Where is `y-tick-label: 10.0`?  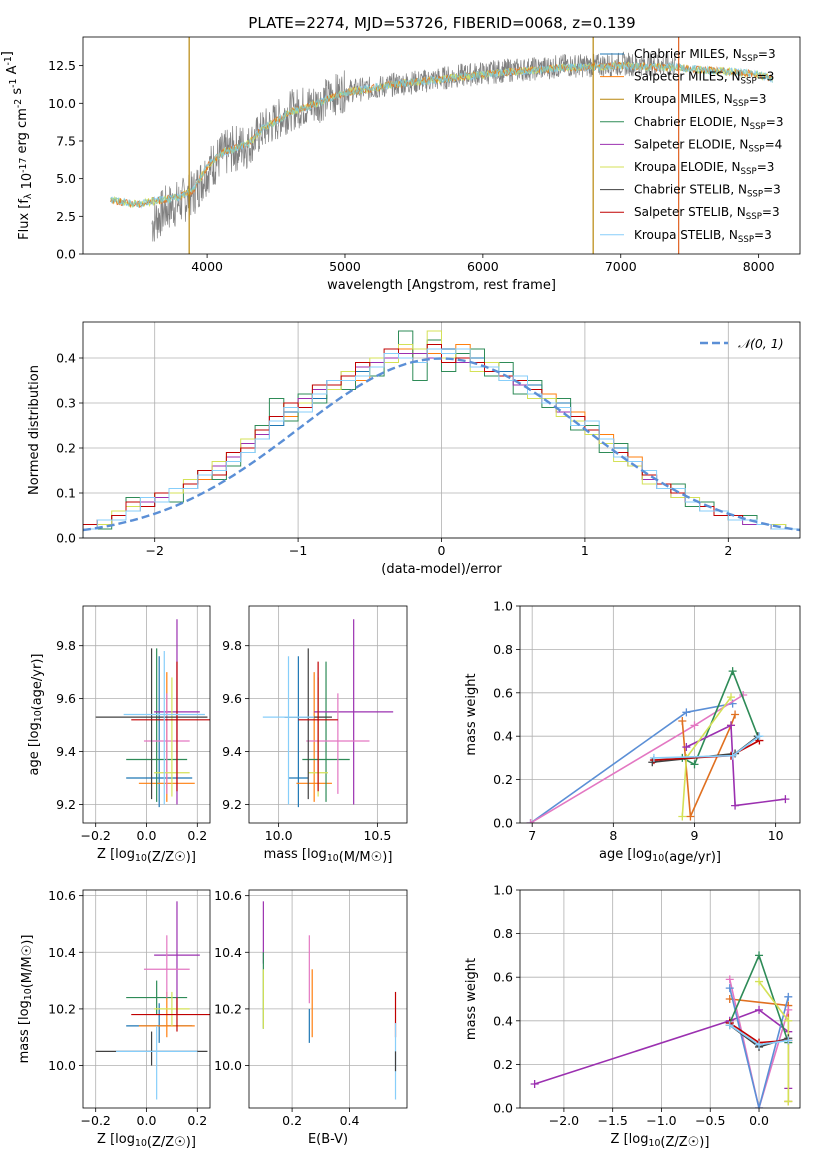 y-tick-label: 10.0 is located at coordinates (228, 1065).